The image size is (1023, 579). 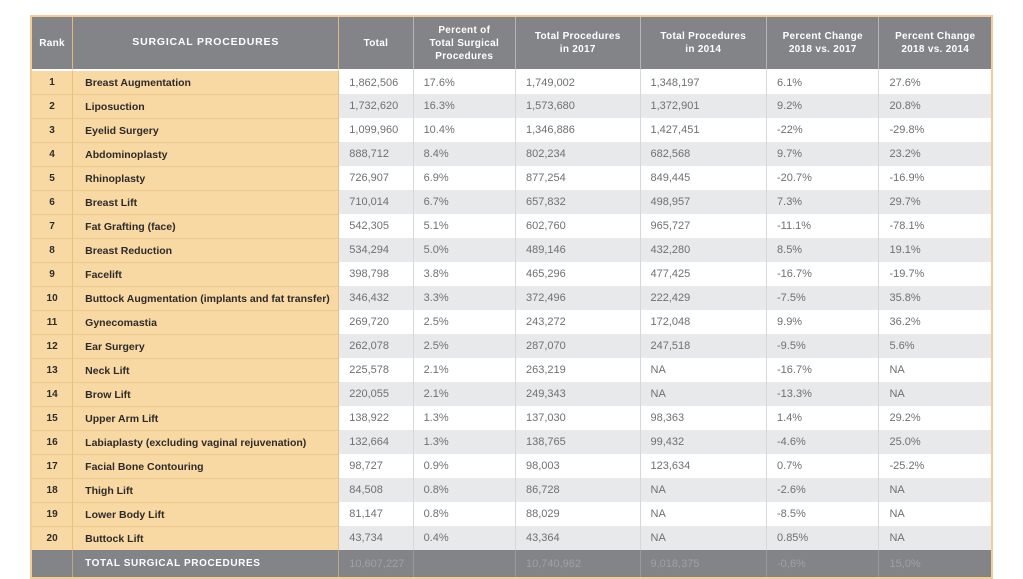 What do you see at coordinates (934, 563) in the screenshot?
I see `total-percent-change-2014-cell: 15,0%` at bounding box center [934, 563].